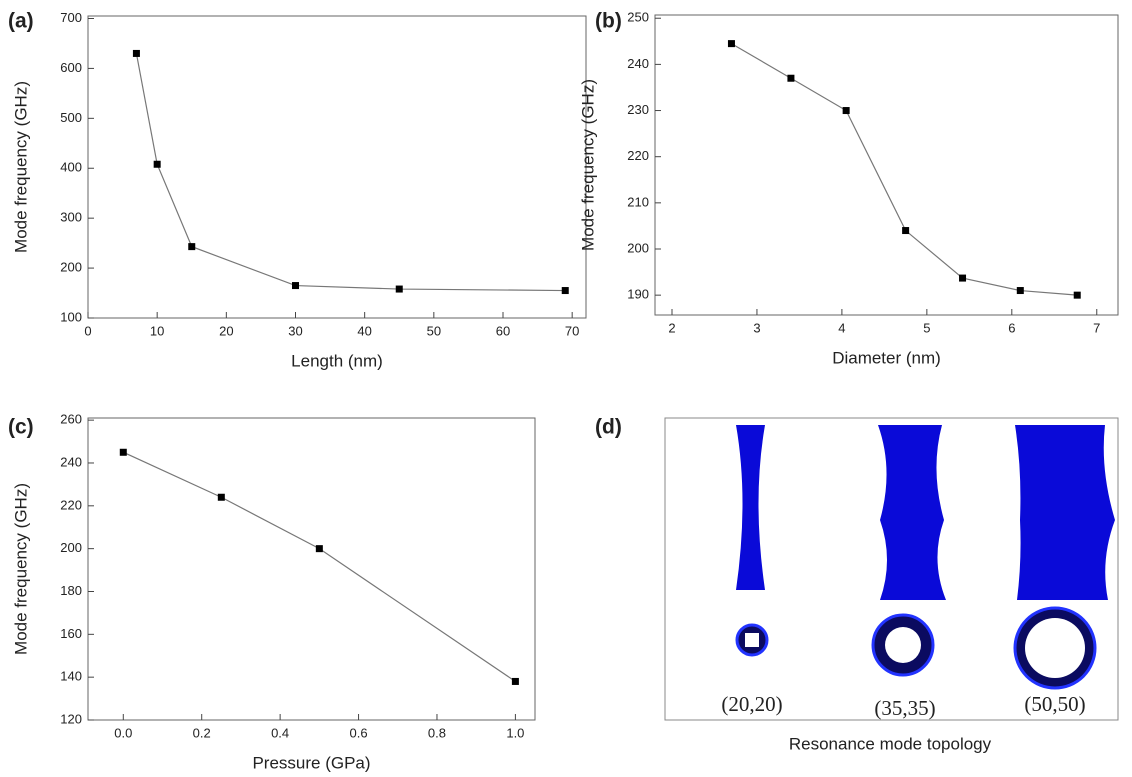 The width and height of the screenshot is (1132, 777). Describe the element at coordinates (572, 330) in the screenshot. I see `x-tick-label: 70` at that location.